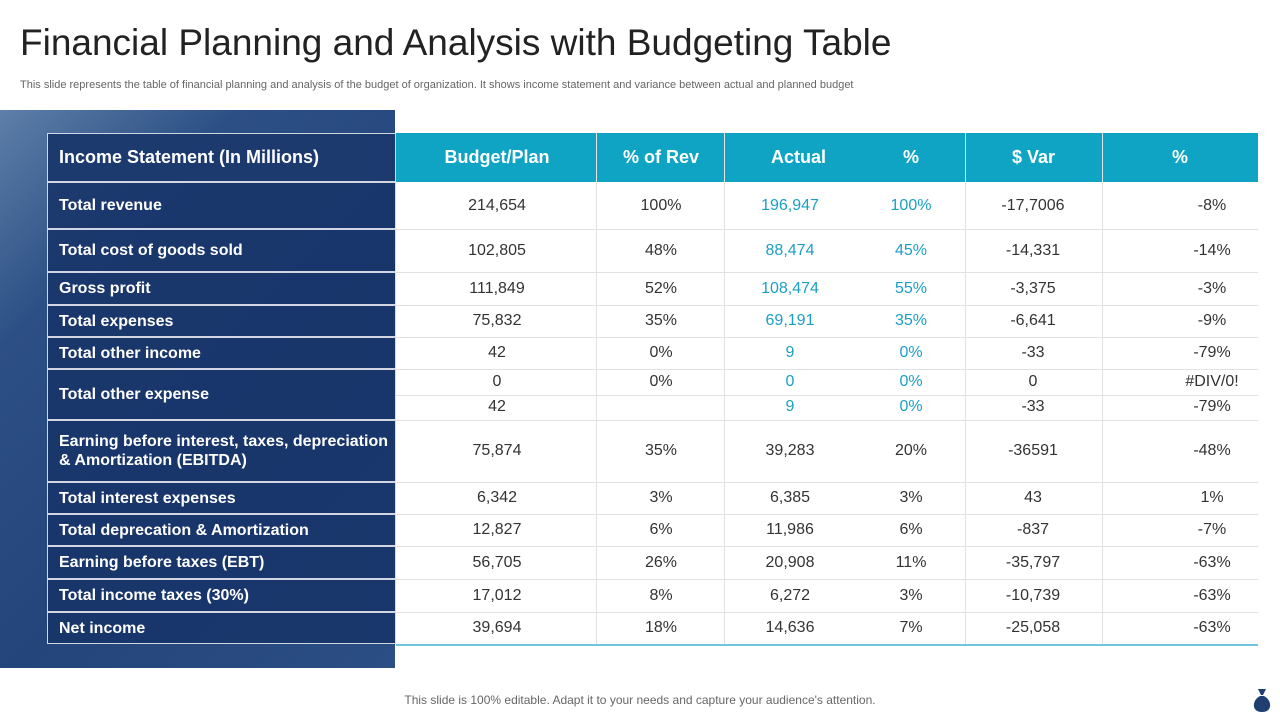 Image resolution: width=1280 pixels, height=720 pixels. I want to click on row-label: Total revenue, so click(221, 205).